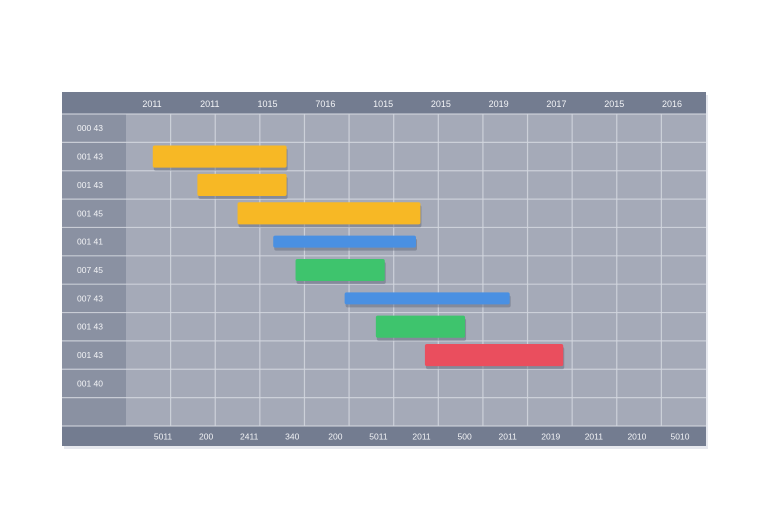  What do you see at coordinates (550, 437) in the screenshot?
I see `bottom-axis-label: 2019` at bounding box center [550, 437].